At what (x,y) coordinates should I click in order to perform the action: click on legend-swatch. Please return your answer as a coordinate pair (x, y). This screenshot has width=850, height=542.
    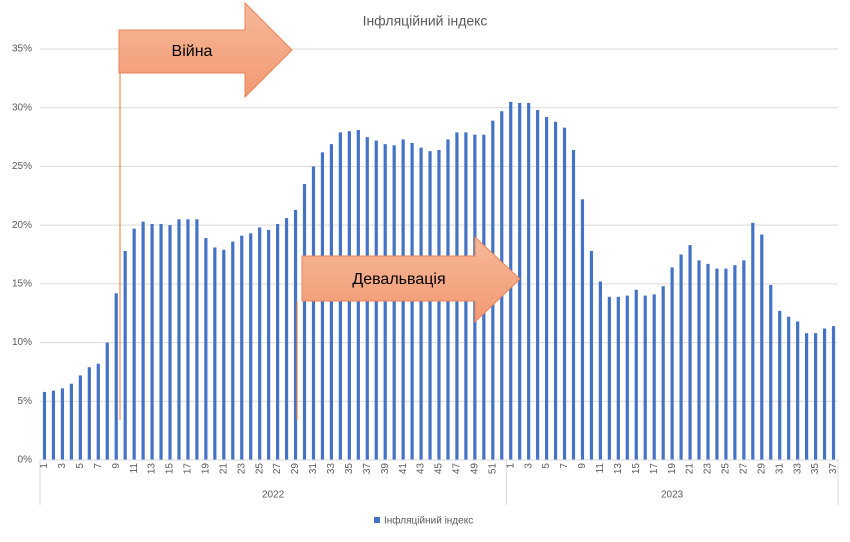
    Looking at the image, I should click on (377, 520).